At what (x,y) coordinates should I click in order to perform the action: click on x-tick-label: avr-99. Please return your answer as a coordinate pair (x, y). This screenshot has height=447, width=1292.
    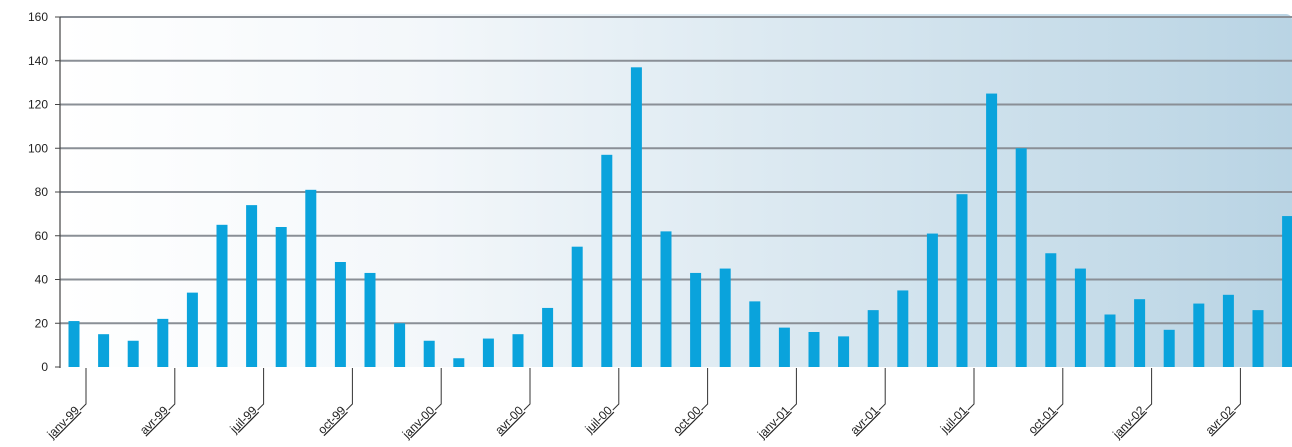
    Looking at the image, I should click on (154, 420).